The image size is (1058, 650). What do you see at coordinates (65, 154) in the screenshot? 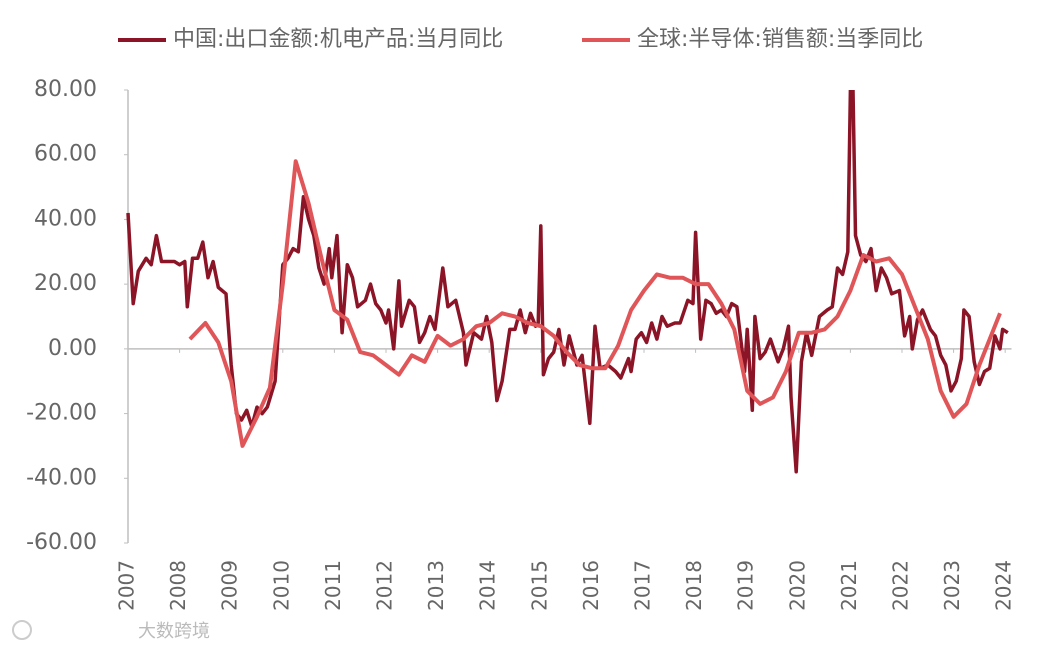
I see `y-tick-label: 60.00` at bounding box center [65, 154].